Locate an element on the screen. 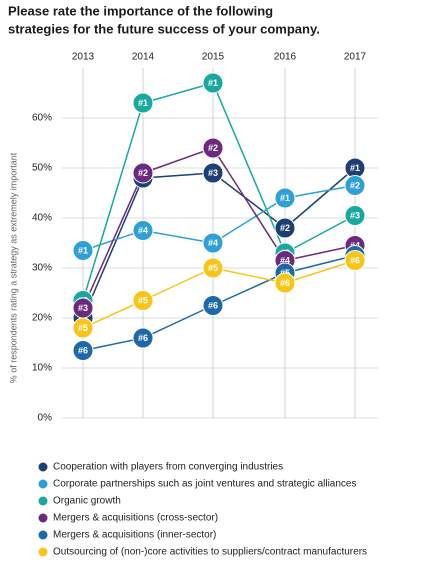  y-tick-label: 40% is located at coordinates (42, 218).